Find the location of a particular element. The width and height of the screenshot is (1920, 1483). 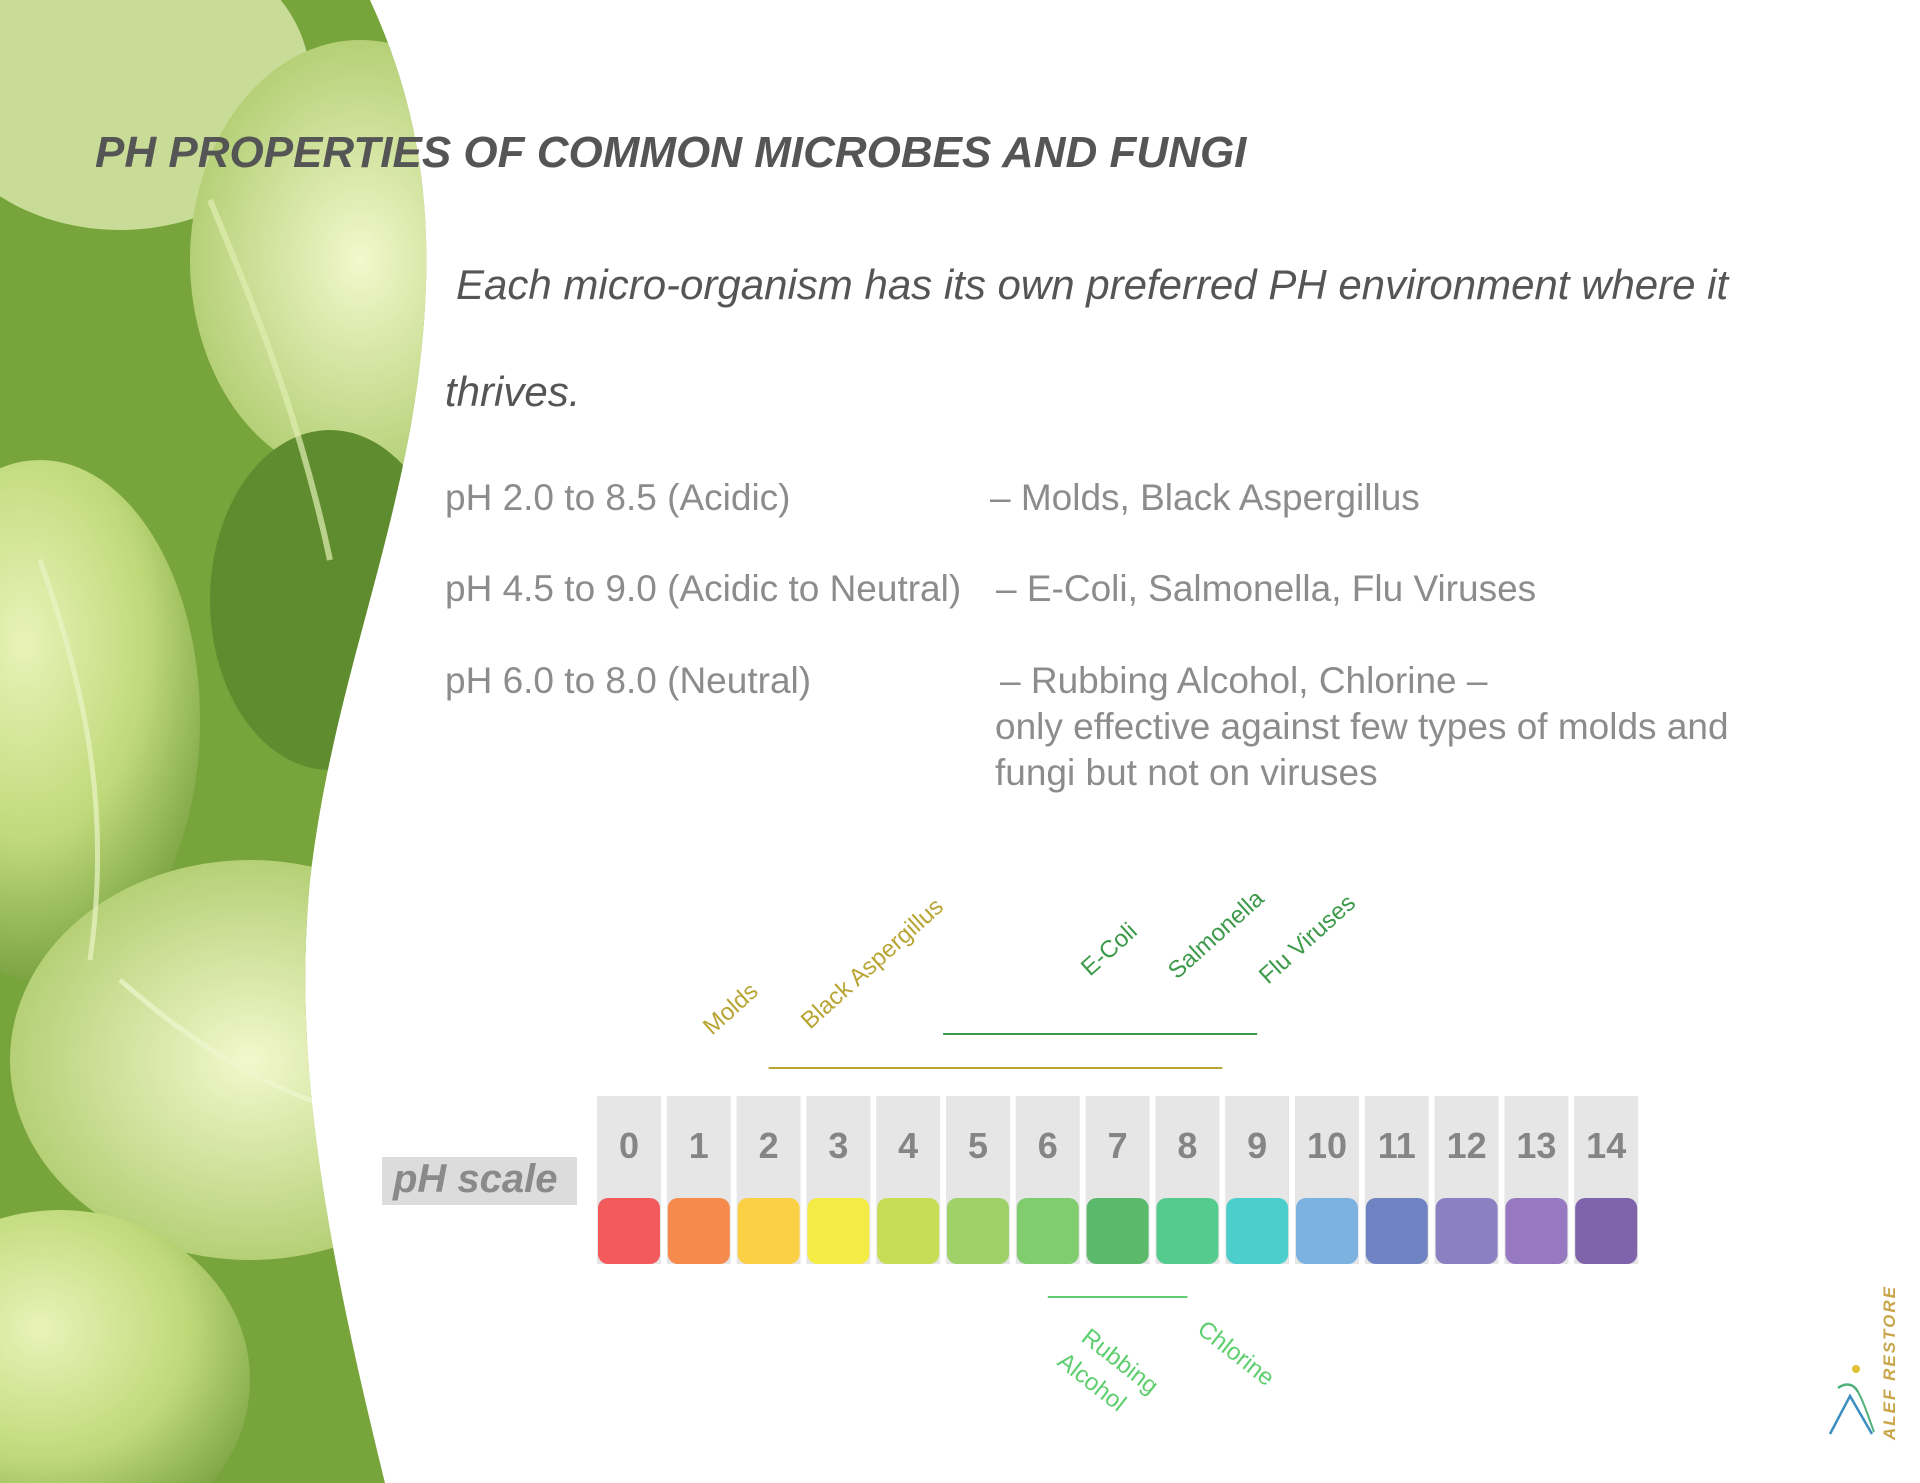

microbe-label-e-coli: E-Coli is located at coordinates (1109, 950).